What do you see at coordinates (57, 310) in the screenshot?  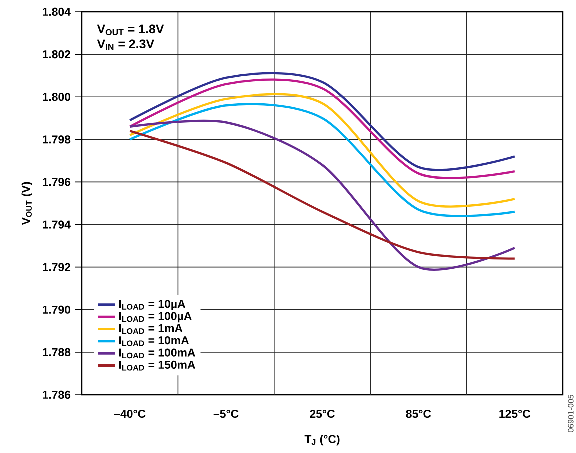 I see `y-tick-label: 1.790` at bounding box center [57, 310].